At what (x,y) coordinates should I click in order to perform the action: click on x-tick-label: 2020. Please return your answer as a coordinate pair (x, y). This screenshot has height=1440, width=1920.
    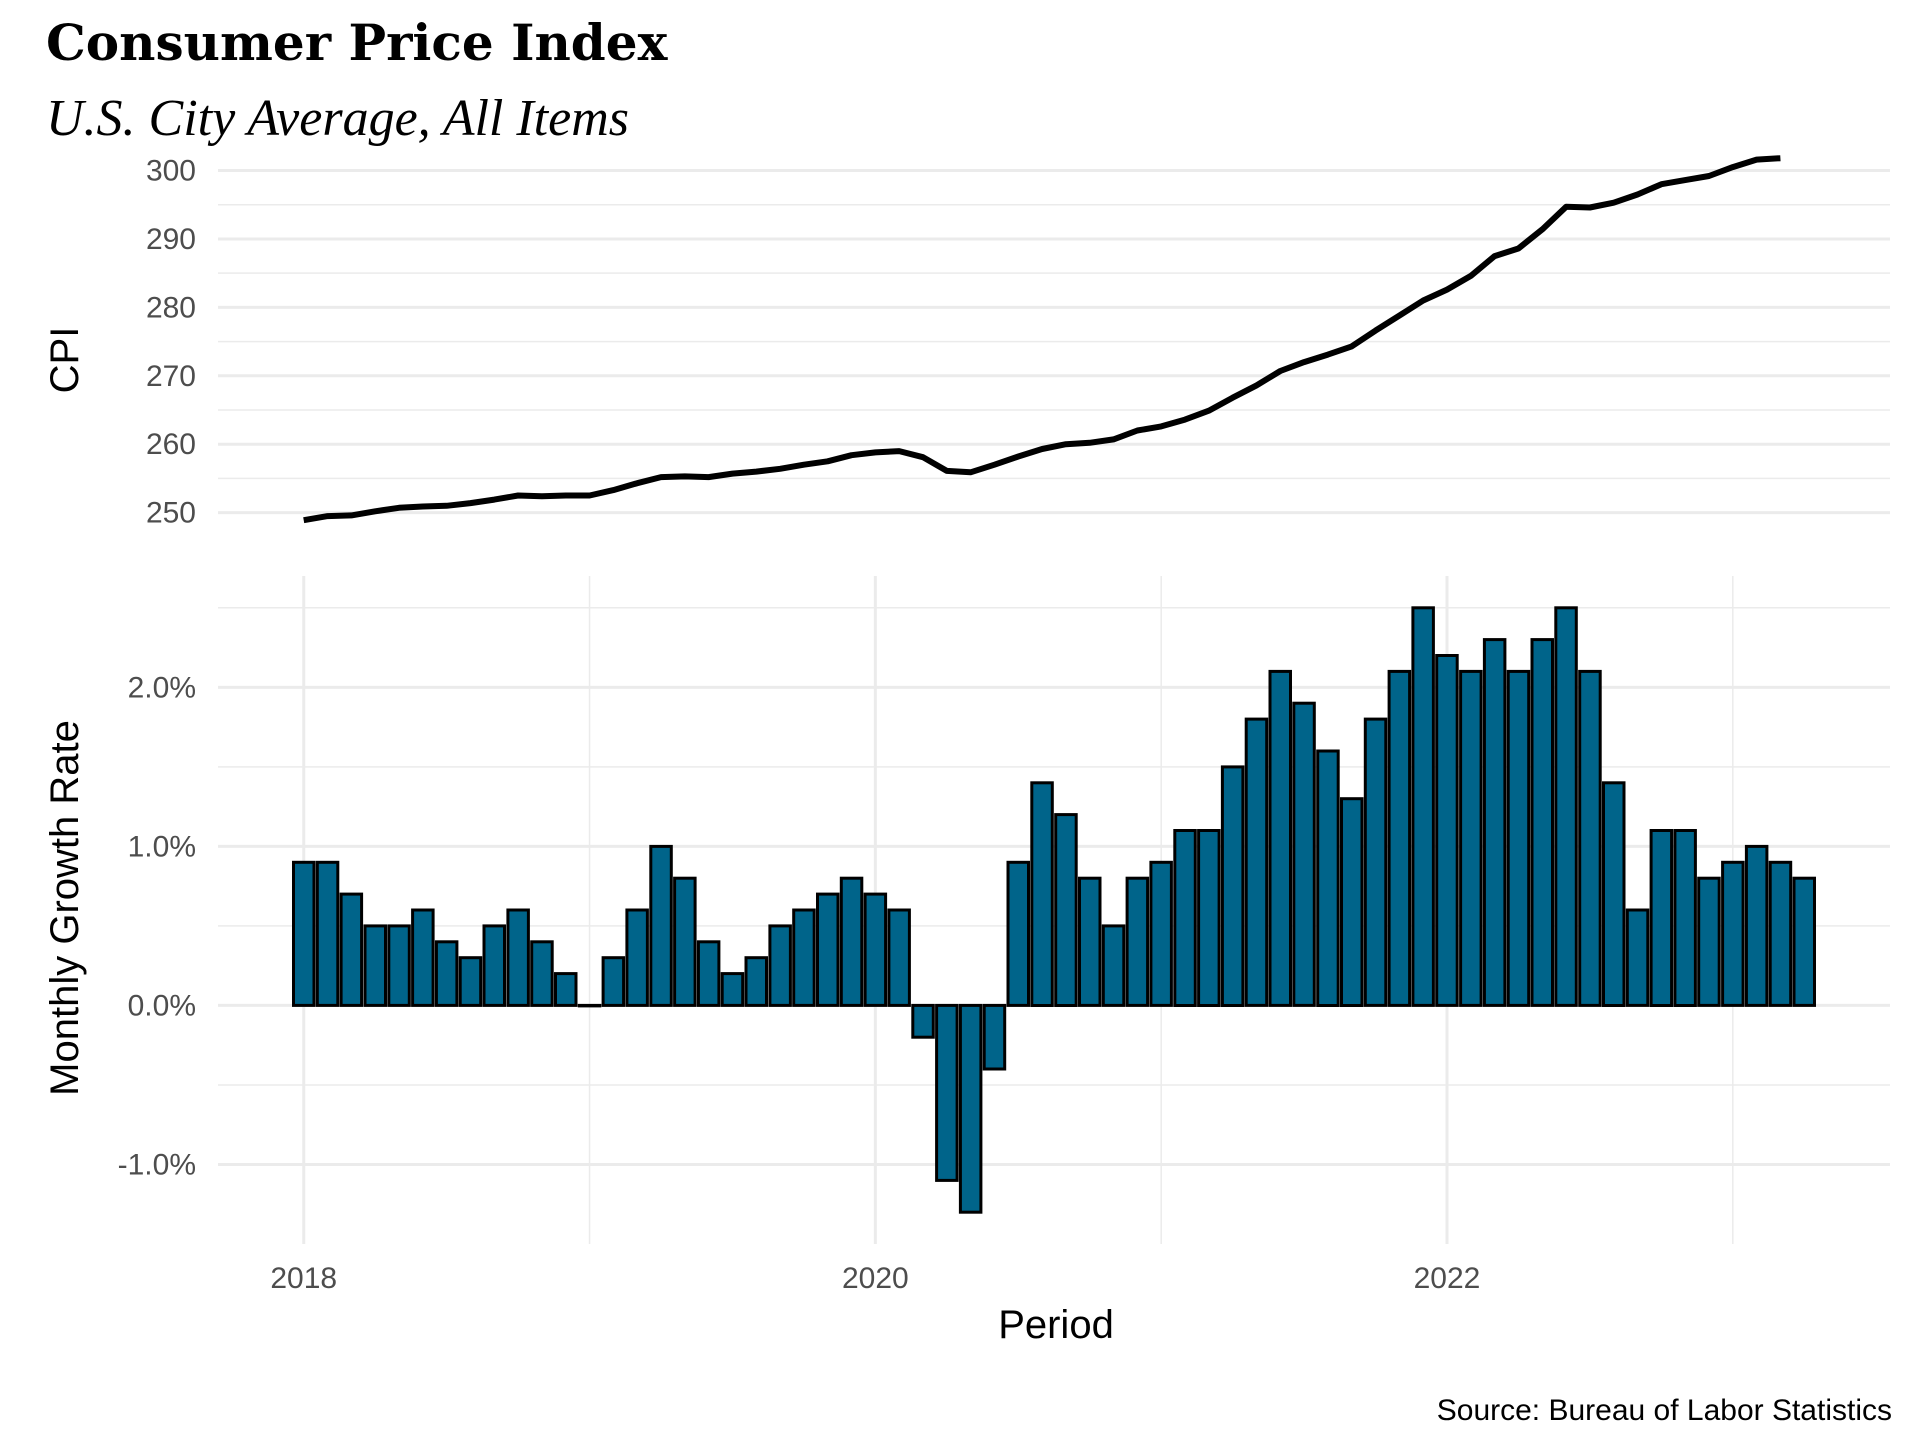
    Looking at the image, I should click on (875, 1278).